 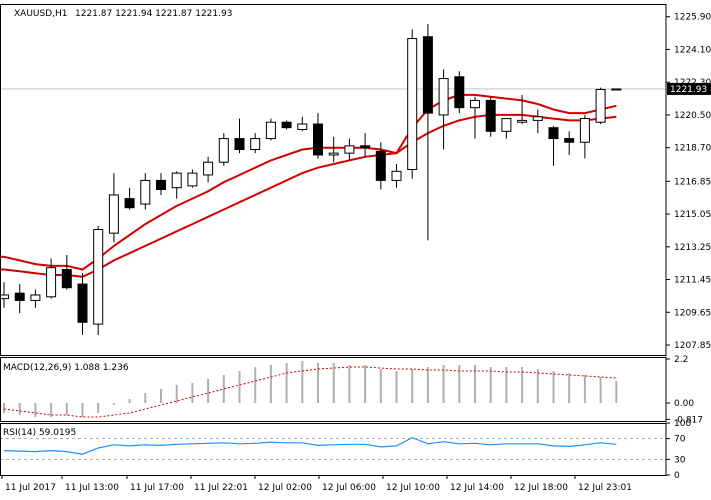 I want to click on current-price-box, so click(x=689, y=88).